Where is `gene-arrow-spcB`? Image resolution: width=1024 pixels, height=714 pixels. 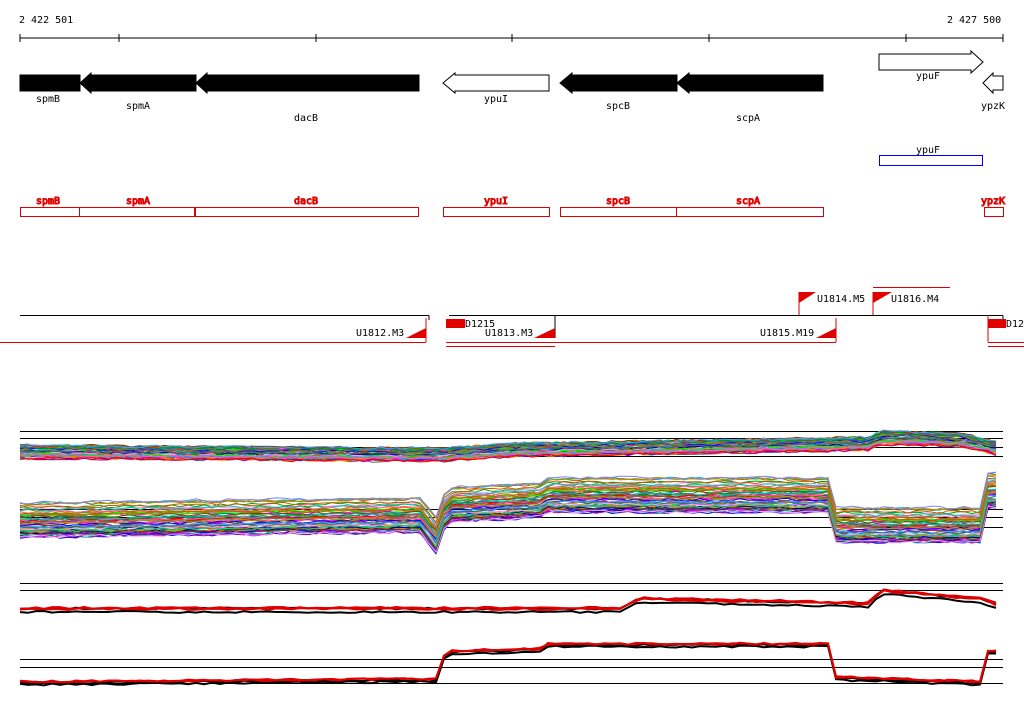
gene-arrow-spcB is located at coordinates (618, 83).